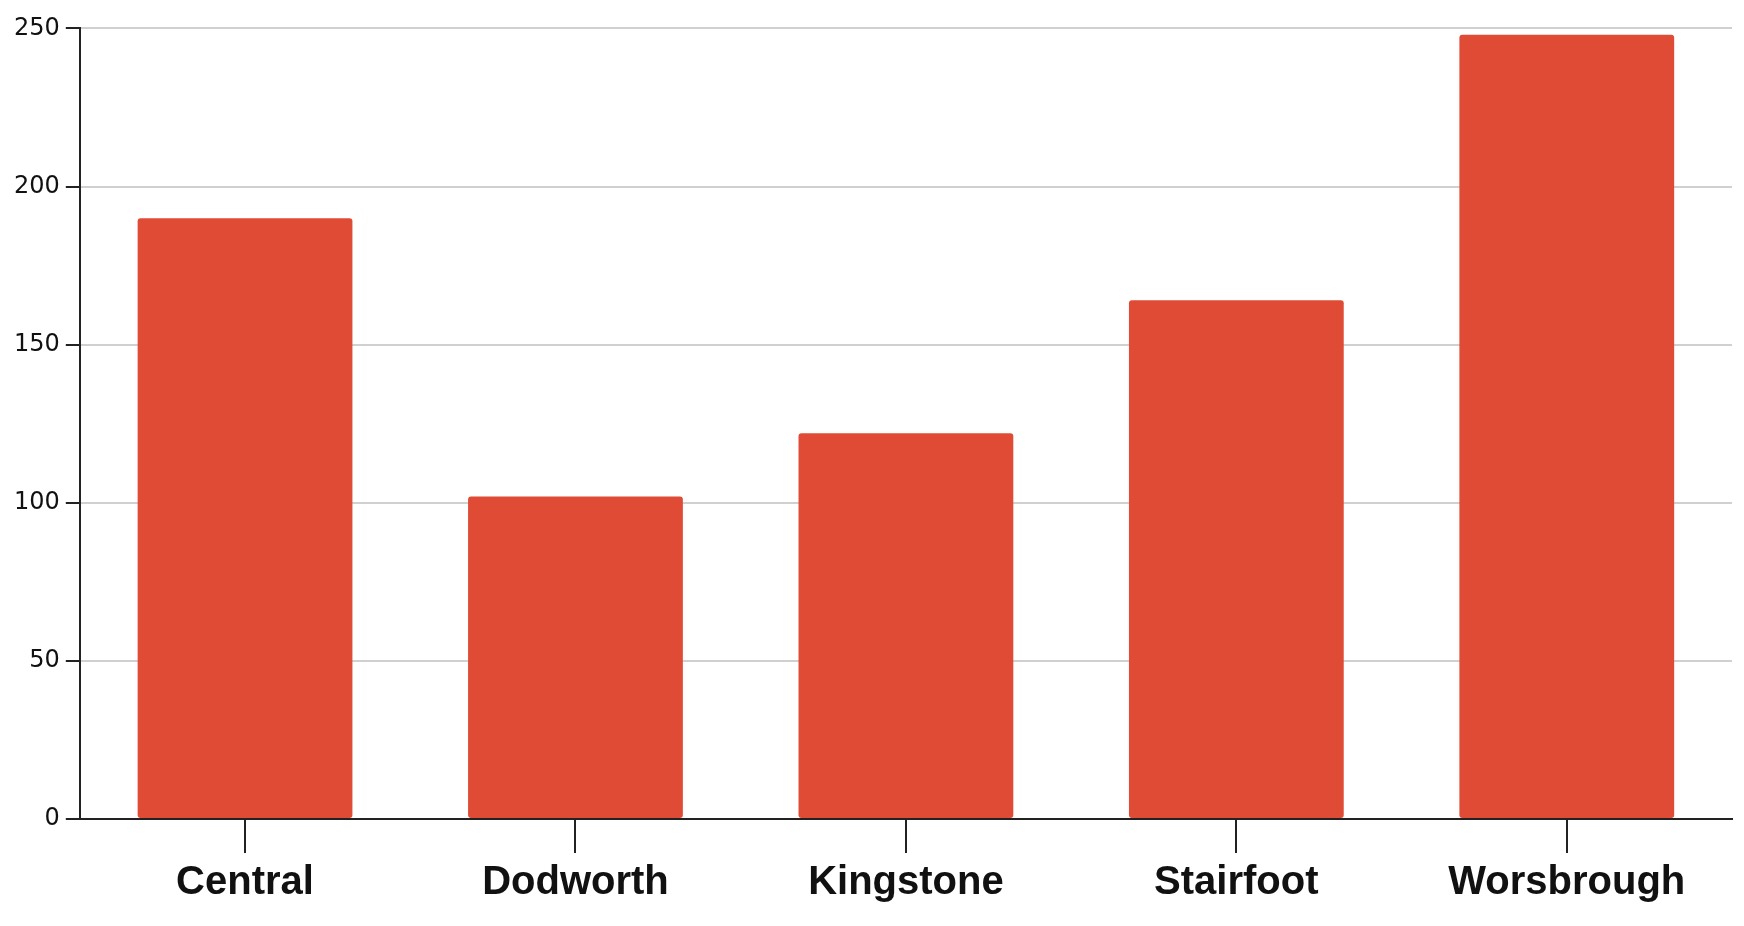  Describe the element at coordinates (37, 342) in the screenshot. I see `y-tick-label: 150` at that location.